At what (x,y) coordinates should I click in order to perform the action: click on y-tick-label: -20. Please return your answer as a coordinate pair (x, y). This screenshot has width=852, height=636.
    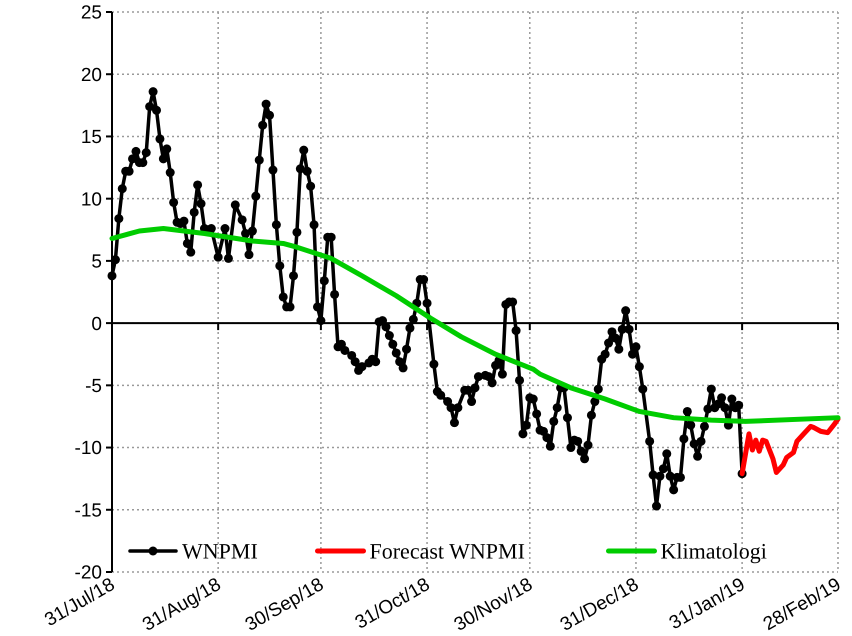
    Looking at the image, I should click on (88, 573).